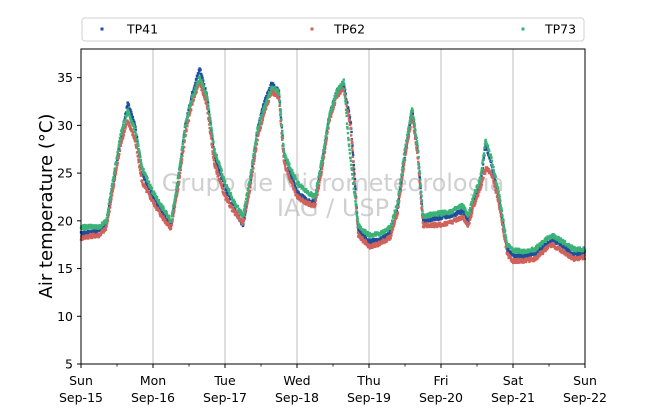 This screenshot has height=409, width=650. Describe the element at coordinates (560, 29) in the screenshot. I see `legend-label-TP73: TP73` at that location.